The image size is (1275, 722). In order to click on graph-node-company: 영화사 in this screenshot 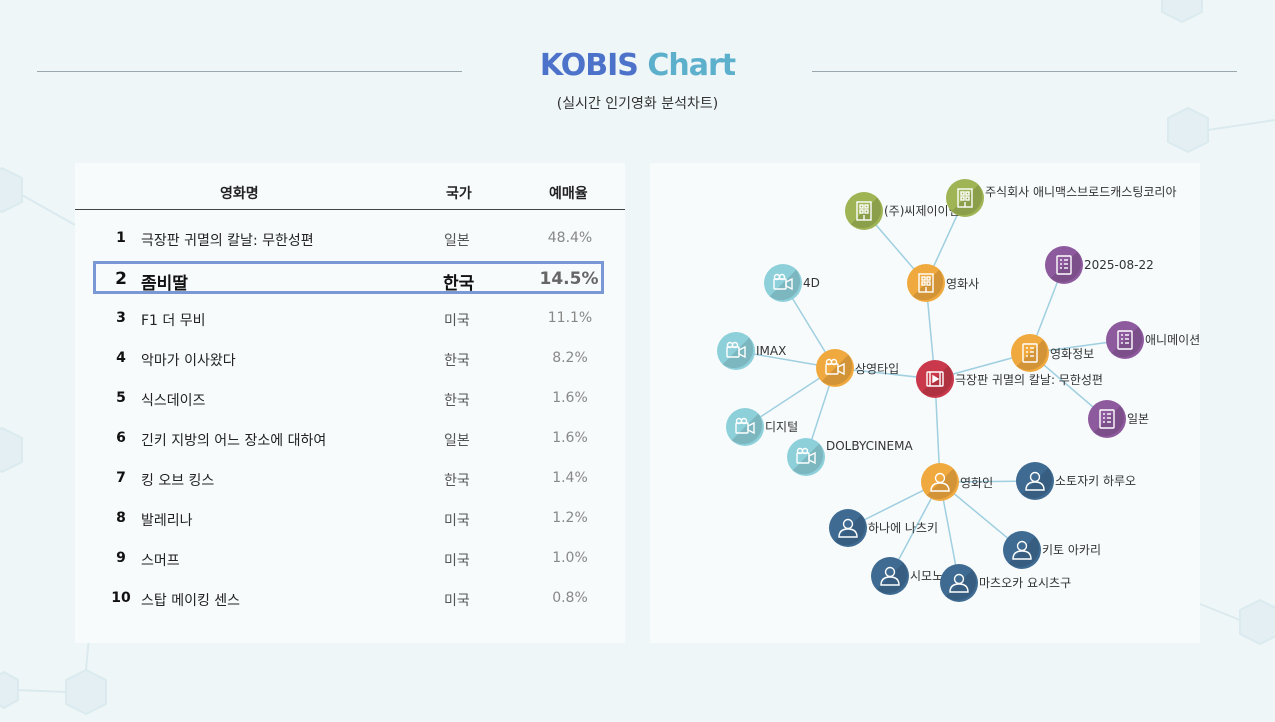, I will do `click(943, 283)`.